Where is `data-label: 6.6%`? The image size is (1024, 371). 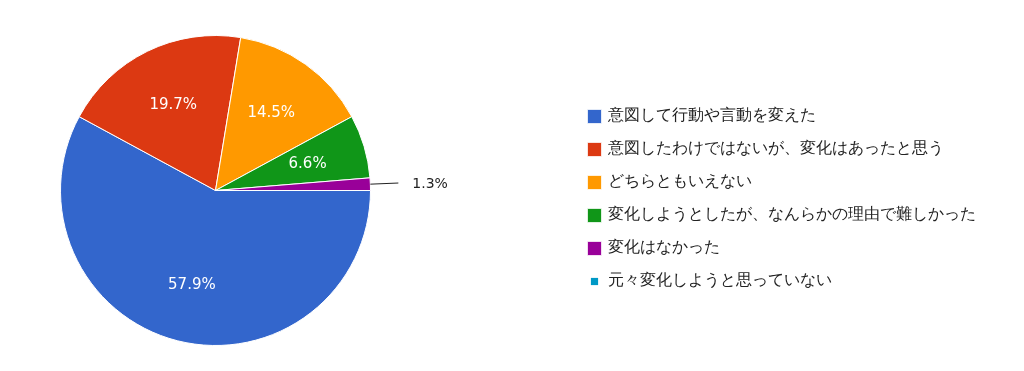 data-label: 6.6% is located at coordinates (307, 163).